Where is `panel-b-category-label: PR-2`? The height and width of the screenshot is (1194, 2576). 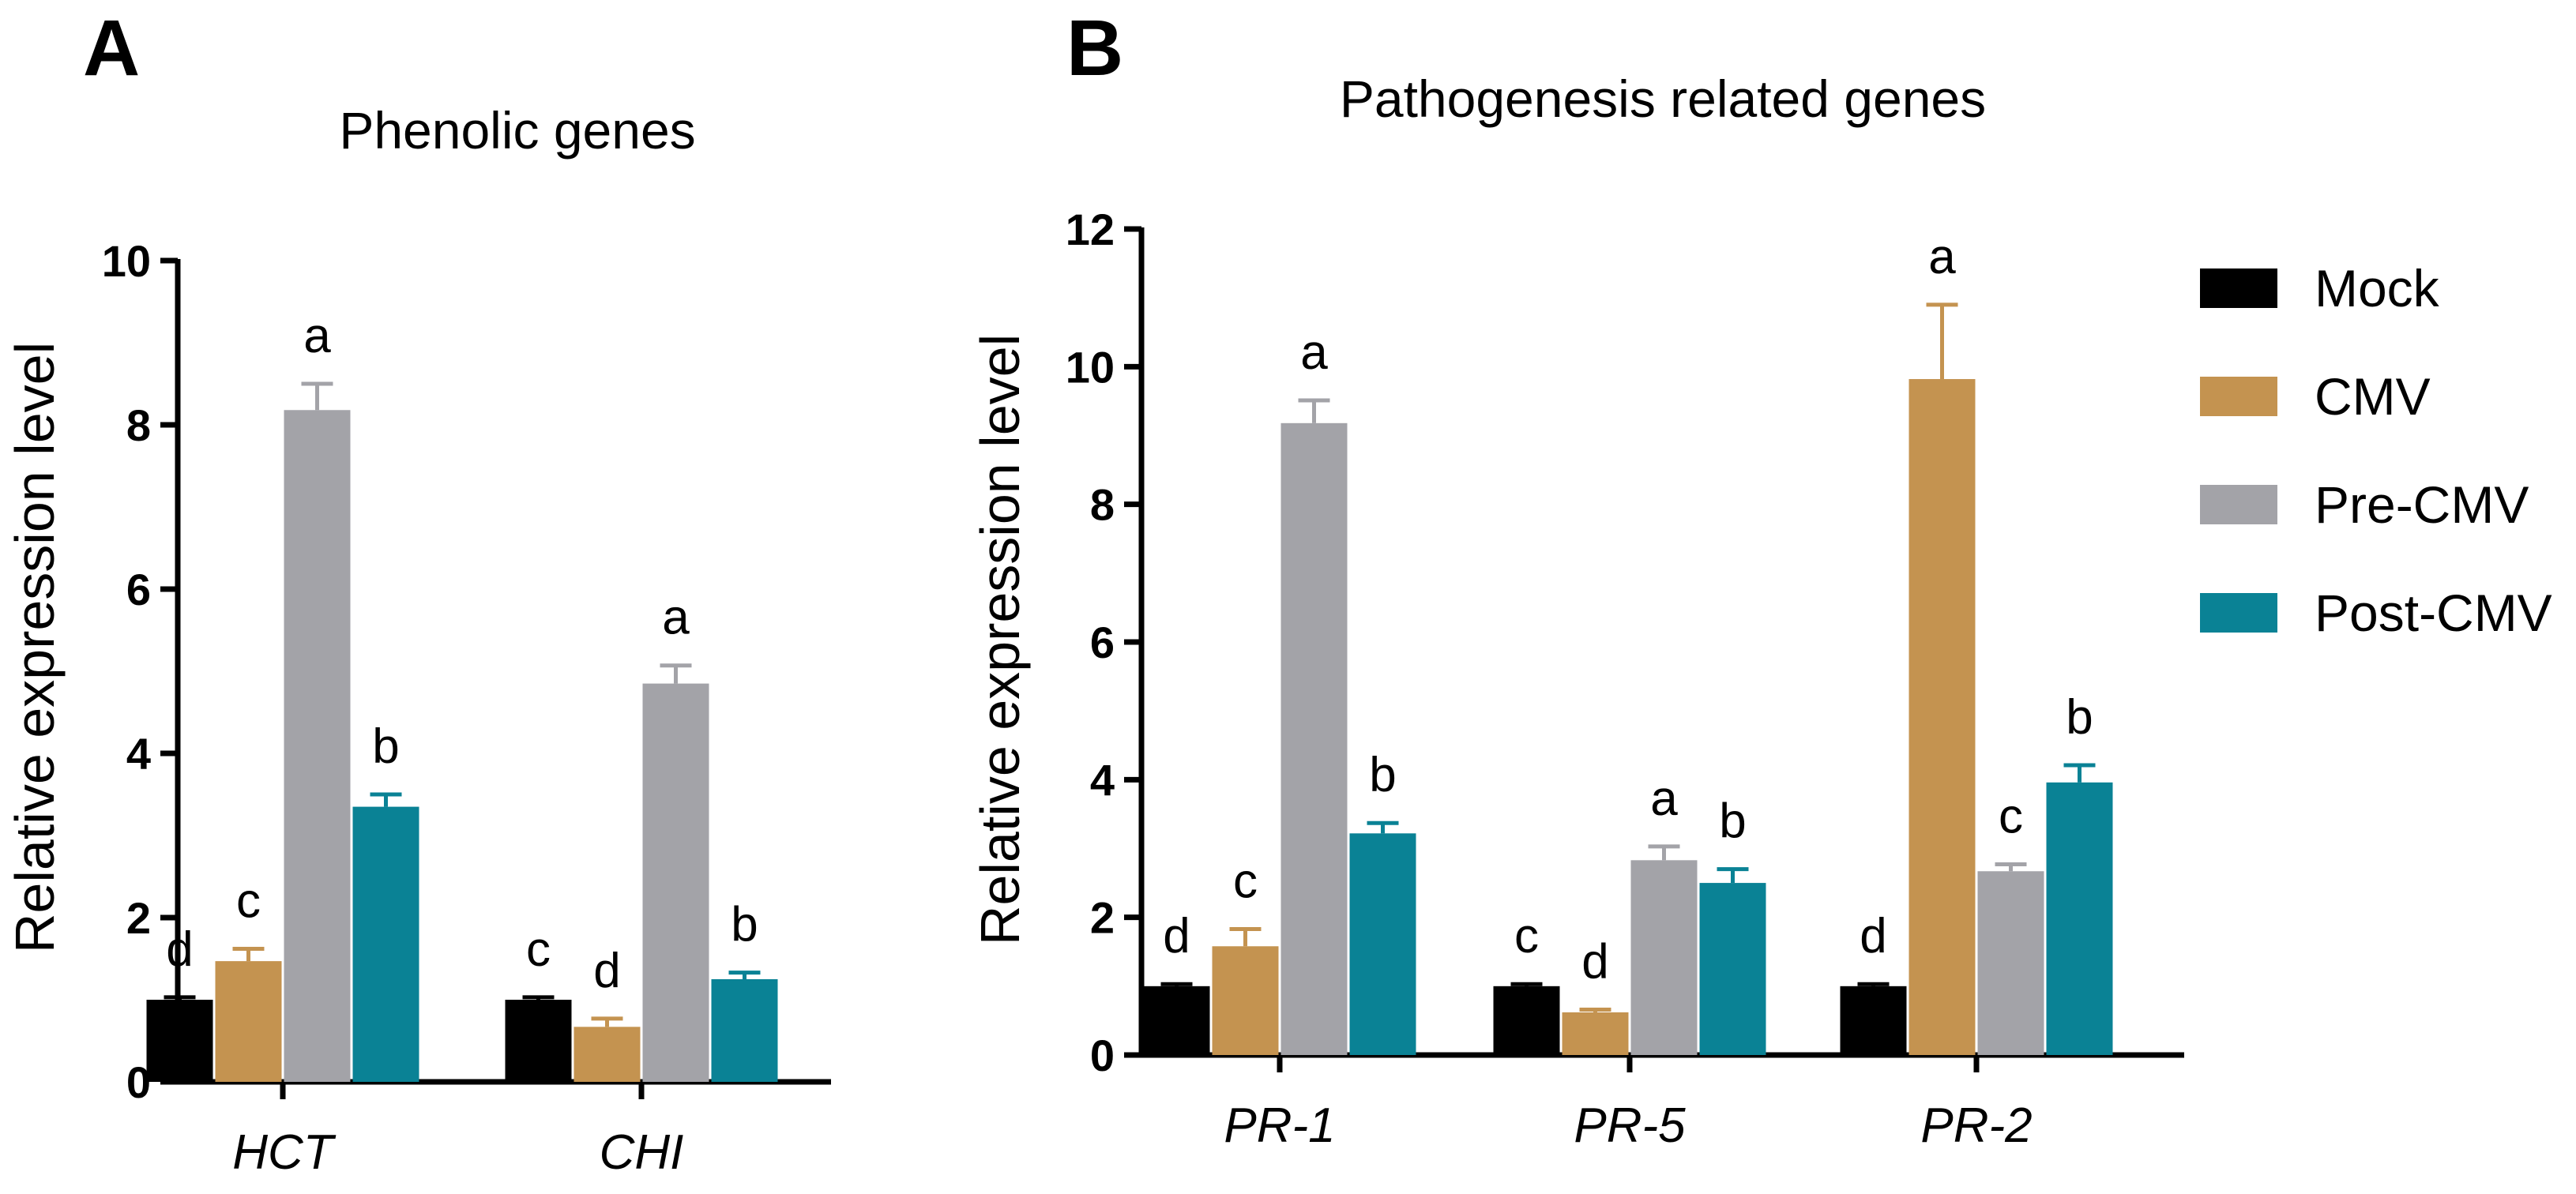 panel-b-category-label: PR-2 is located at coordinates (1976, 1125).